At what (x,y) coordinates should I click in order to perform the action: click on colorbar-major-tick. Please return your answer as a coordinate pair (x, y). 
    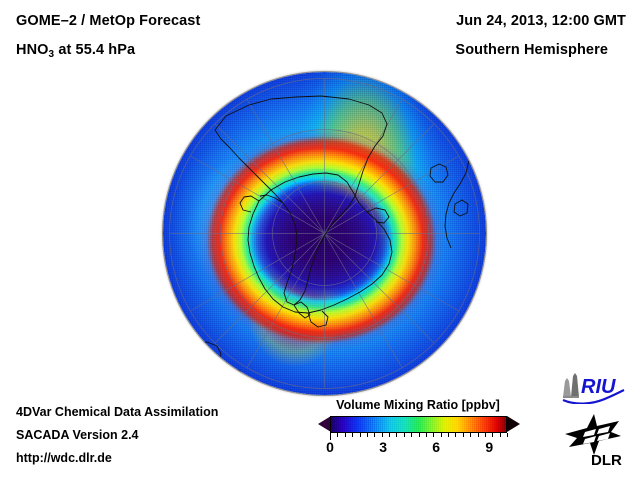
    Looking at the image, I should click on (330, 436).